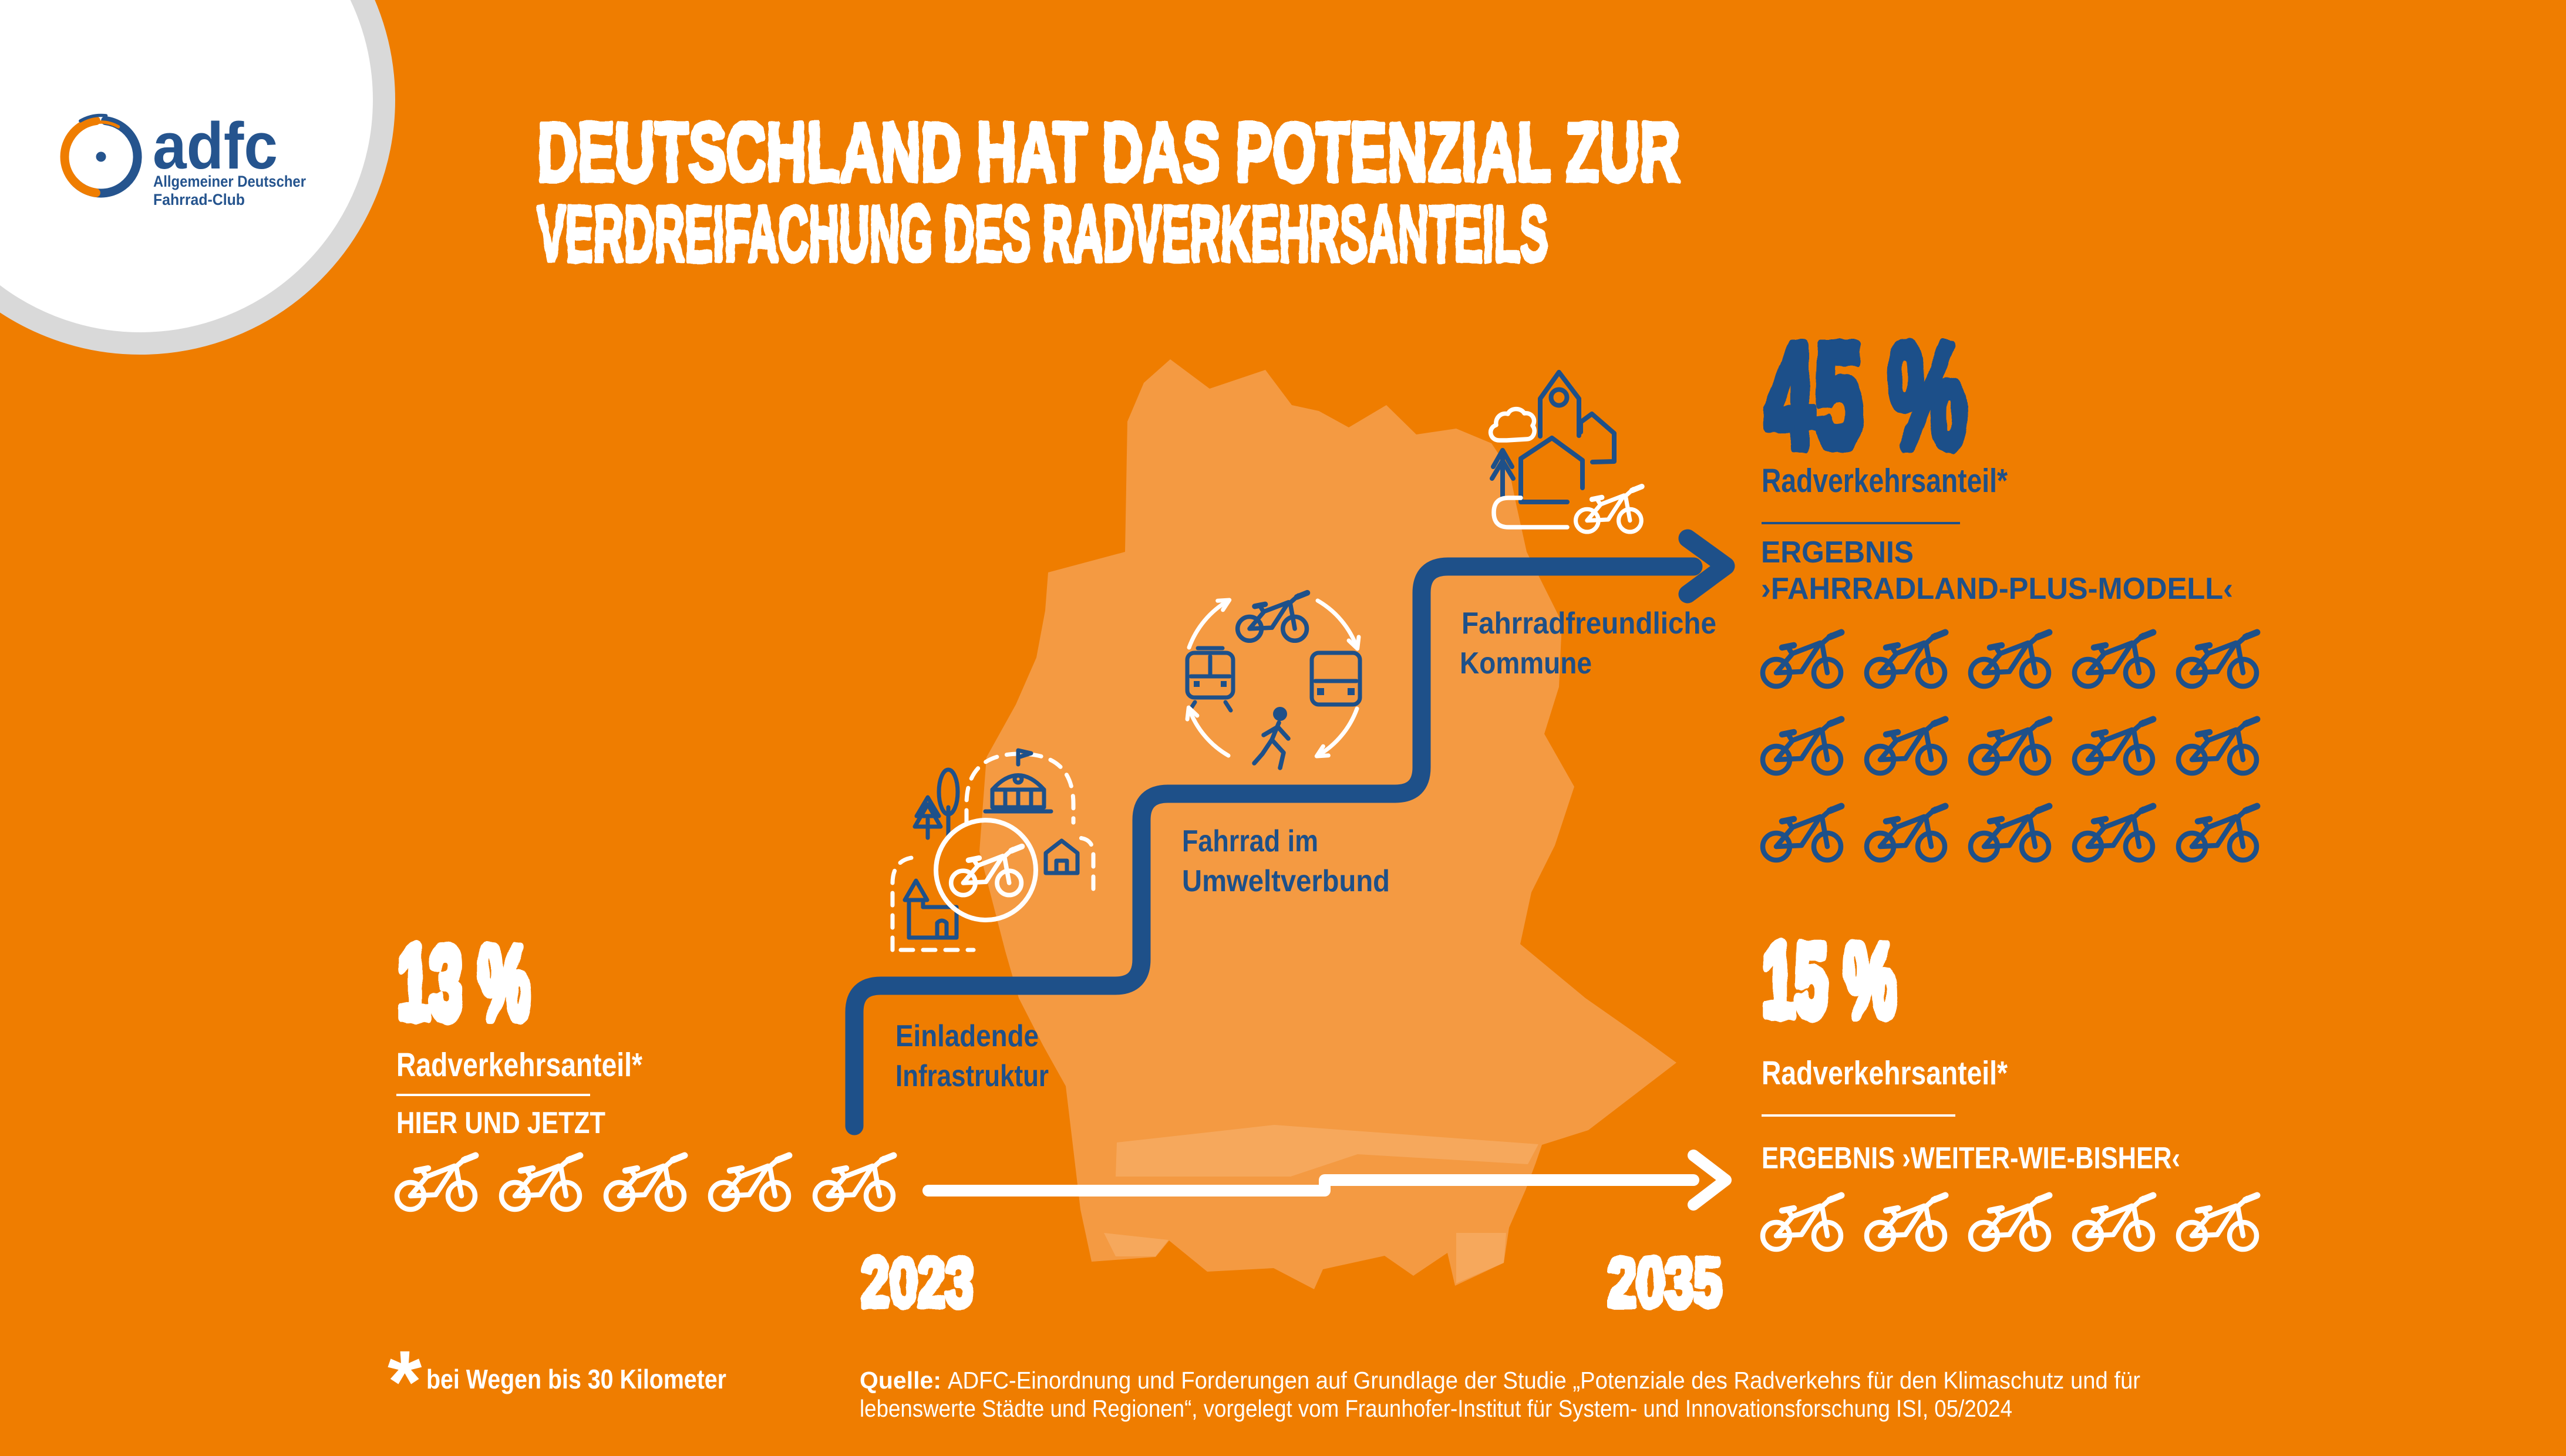 This screenshot has width=2566, height=1456. I want to click on svg-text:DEUTSCHLAND HAT DAS POTENZIAL: DEUTSCHLAND HAT DAS POTENZIAL ZUR, so click(1108, 152).